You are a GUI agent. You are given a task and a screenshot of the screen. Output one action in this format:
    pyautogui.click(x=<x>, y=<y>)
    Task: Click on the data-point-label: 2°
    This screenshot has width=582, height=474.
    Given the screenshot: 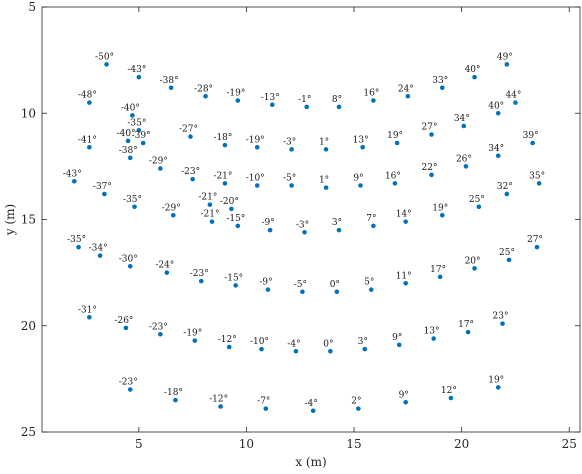 What is the action you would take?
    pyautogui.click(x=356, y=402)
    